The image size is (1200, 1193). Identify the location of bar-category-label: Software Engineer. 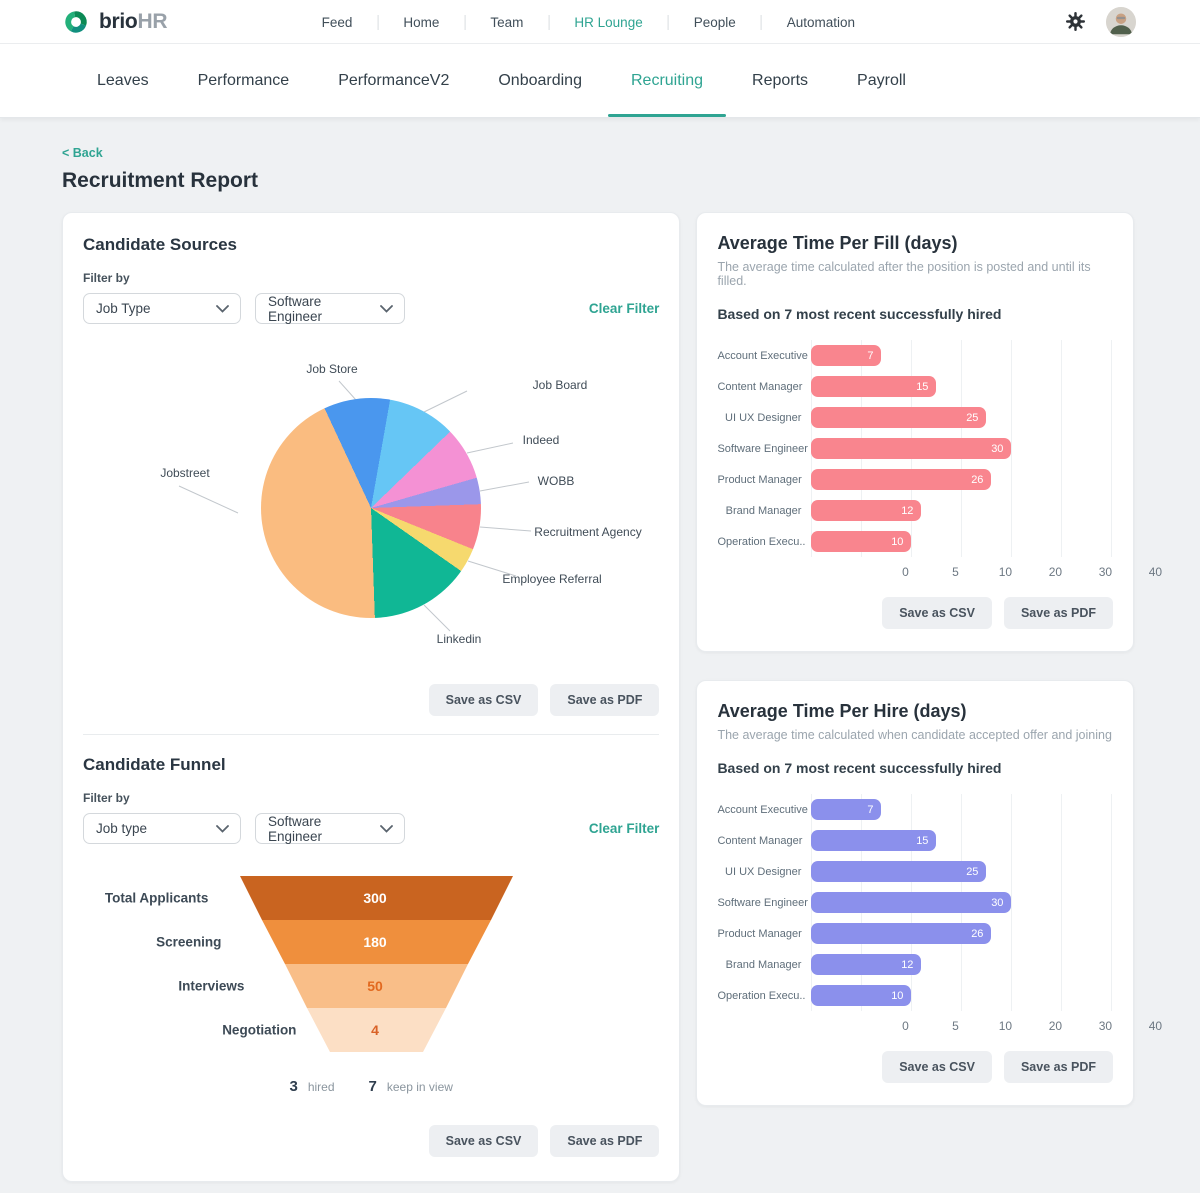
(762, 902).